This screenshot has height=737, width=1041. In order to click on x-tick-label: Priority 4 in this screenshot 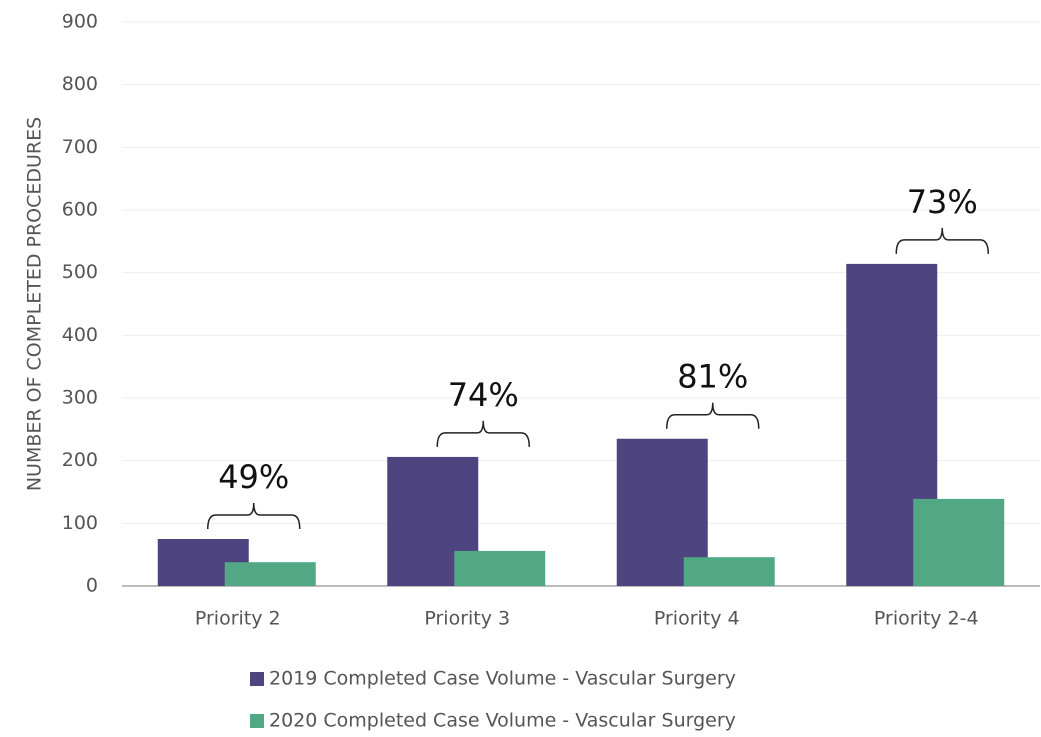, I will do `click(697, 619)`.